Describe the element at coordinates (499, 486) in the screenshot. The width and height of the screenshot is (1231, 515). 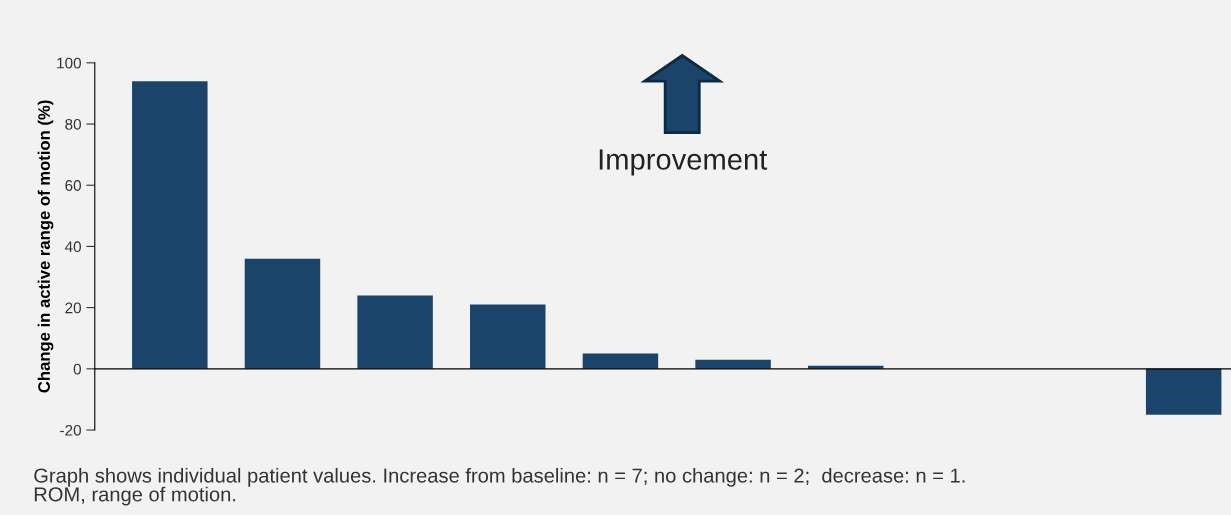
I see `text: Graph shows individual patient values. Increase from baseline: n = 7; no change: n = 2; decrease: n = 1. ROM, range of motion.` at that location.